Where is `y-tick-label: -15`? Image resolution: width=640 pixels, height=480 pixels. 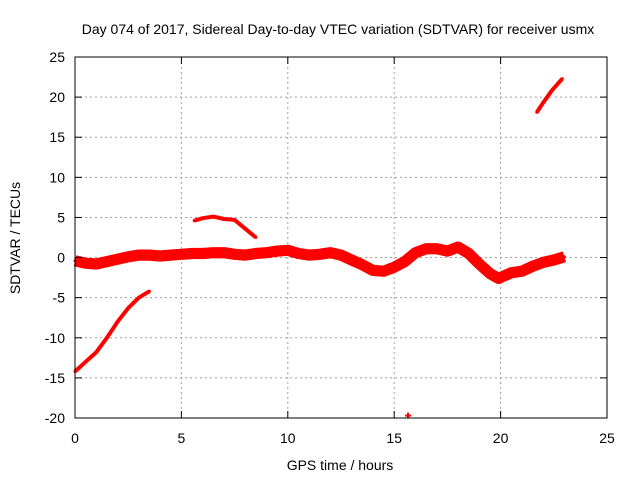
y-tick-label: -15 is located at coordinates (55, 378).